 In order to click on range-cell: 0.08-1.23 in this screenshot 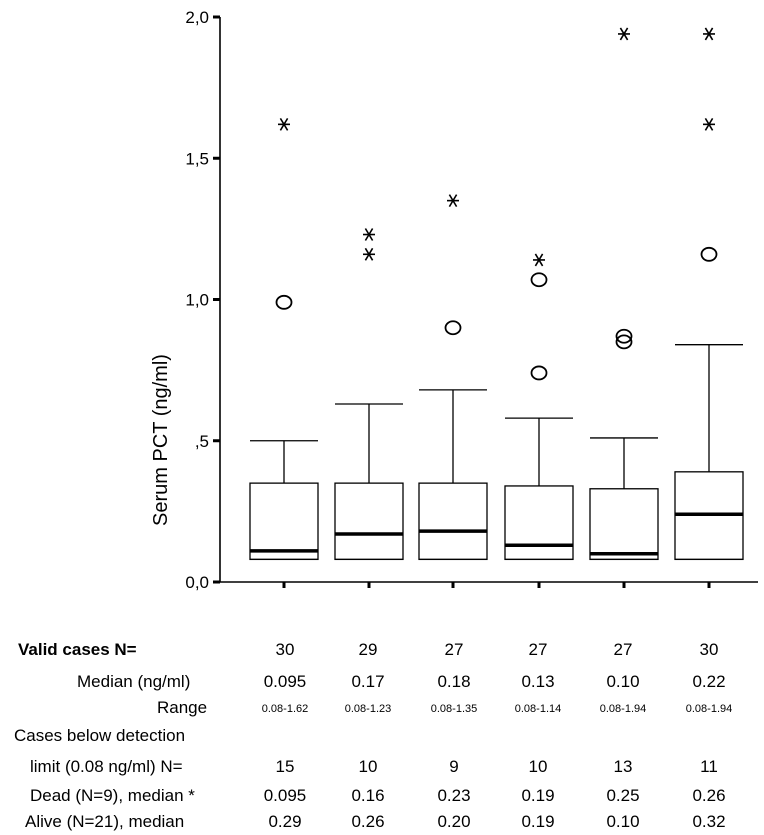, I will do `click(368, 709)`.